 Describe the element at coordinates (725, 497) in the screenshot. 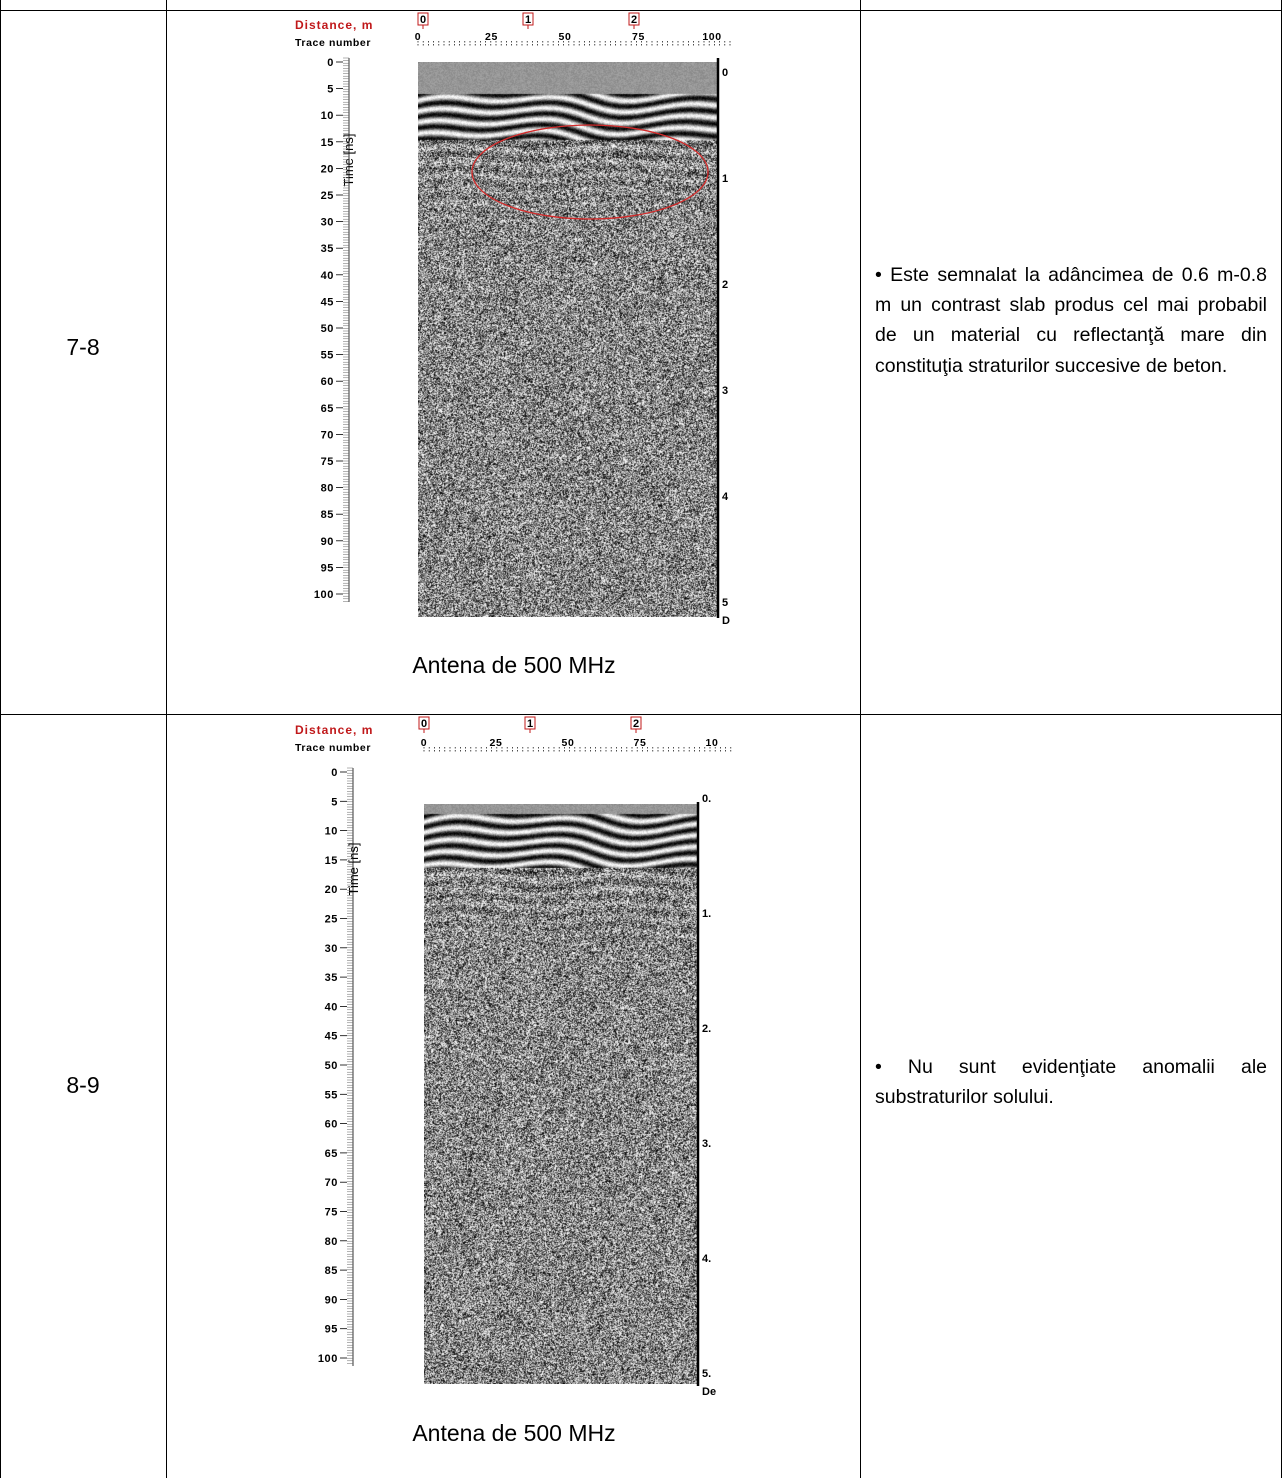

I see `depth-tick-label: 4` at that location.